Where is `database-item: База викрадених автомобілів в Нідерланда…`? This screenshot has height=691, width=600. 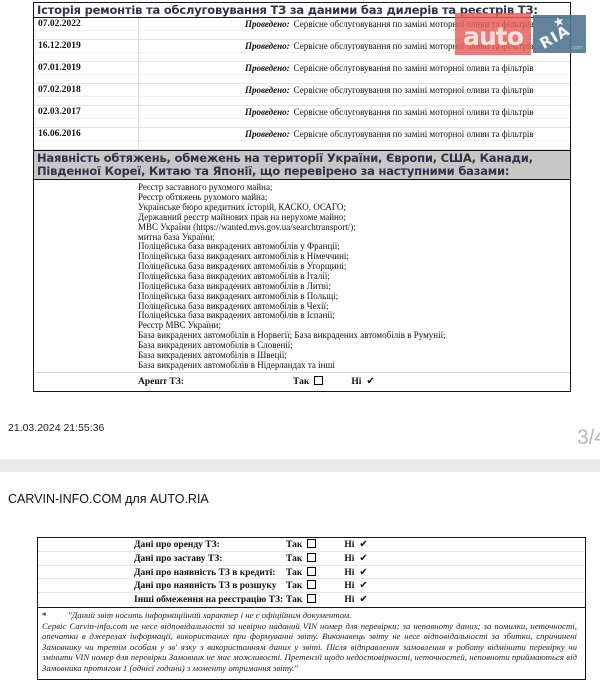 database-item: База викрадених автомобілів в Нідерланда… is located at coordinates (236, 364).